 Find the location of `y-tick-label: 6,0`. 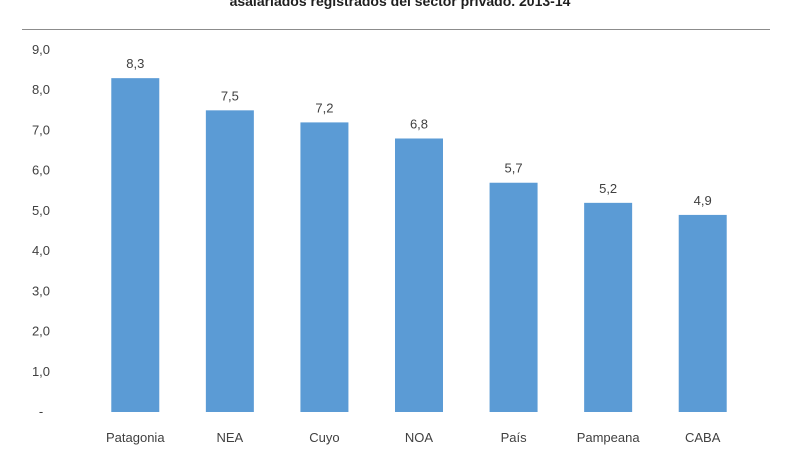

y-tick-label: 6,0 is located at coordinates (41, 170).